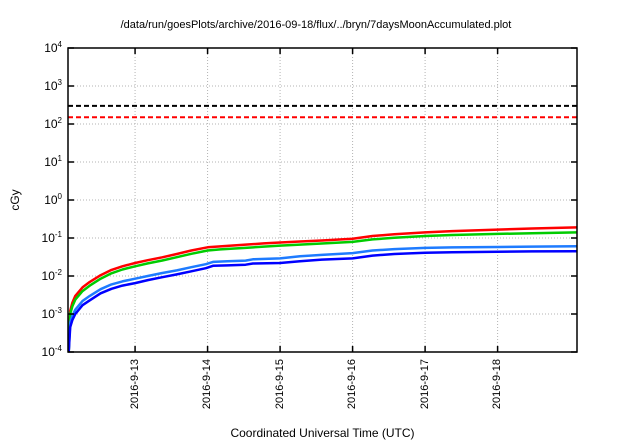 The height and width of the screenshot is (448, 640). What do you see at coordinates (134, 384) in the screenshot?
I see `x-tick-label: 2016-9-13` at bounding box center [134, 384].